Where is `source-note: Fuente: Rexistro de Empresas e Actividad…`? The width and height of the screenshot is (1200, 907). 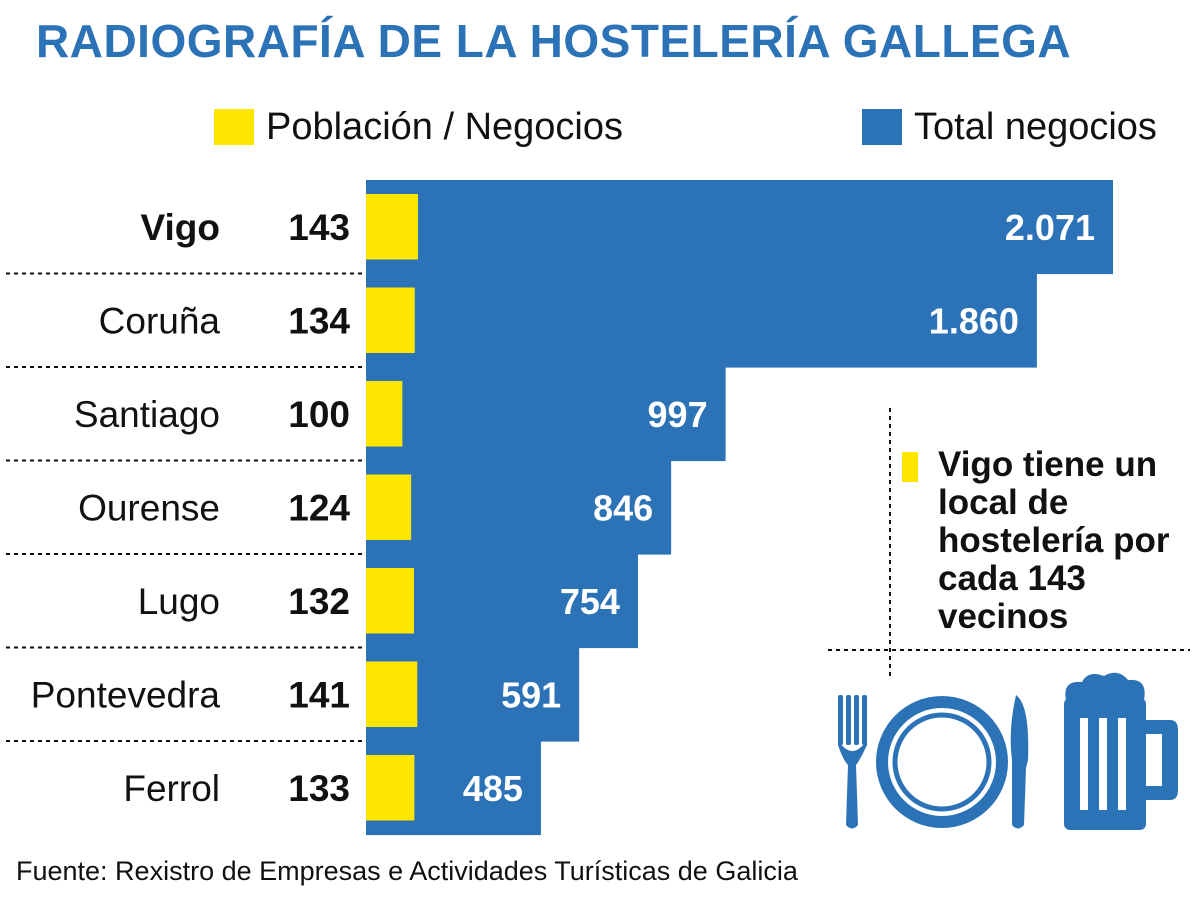
source-note: Fuente: Rexistro de Empresas e Actividad… is located at coordinates (407, 871).